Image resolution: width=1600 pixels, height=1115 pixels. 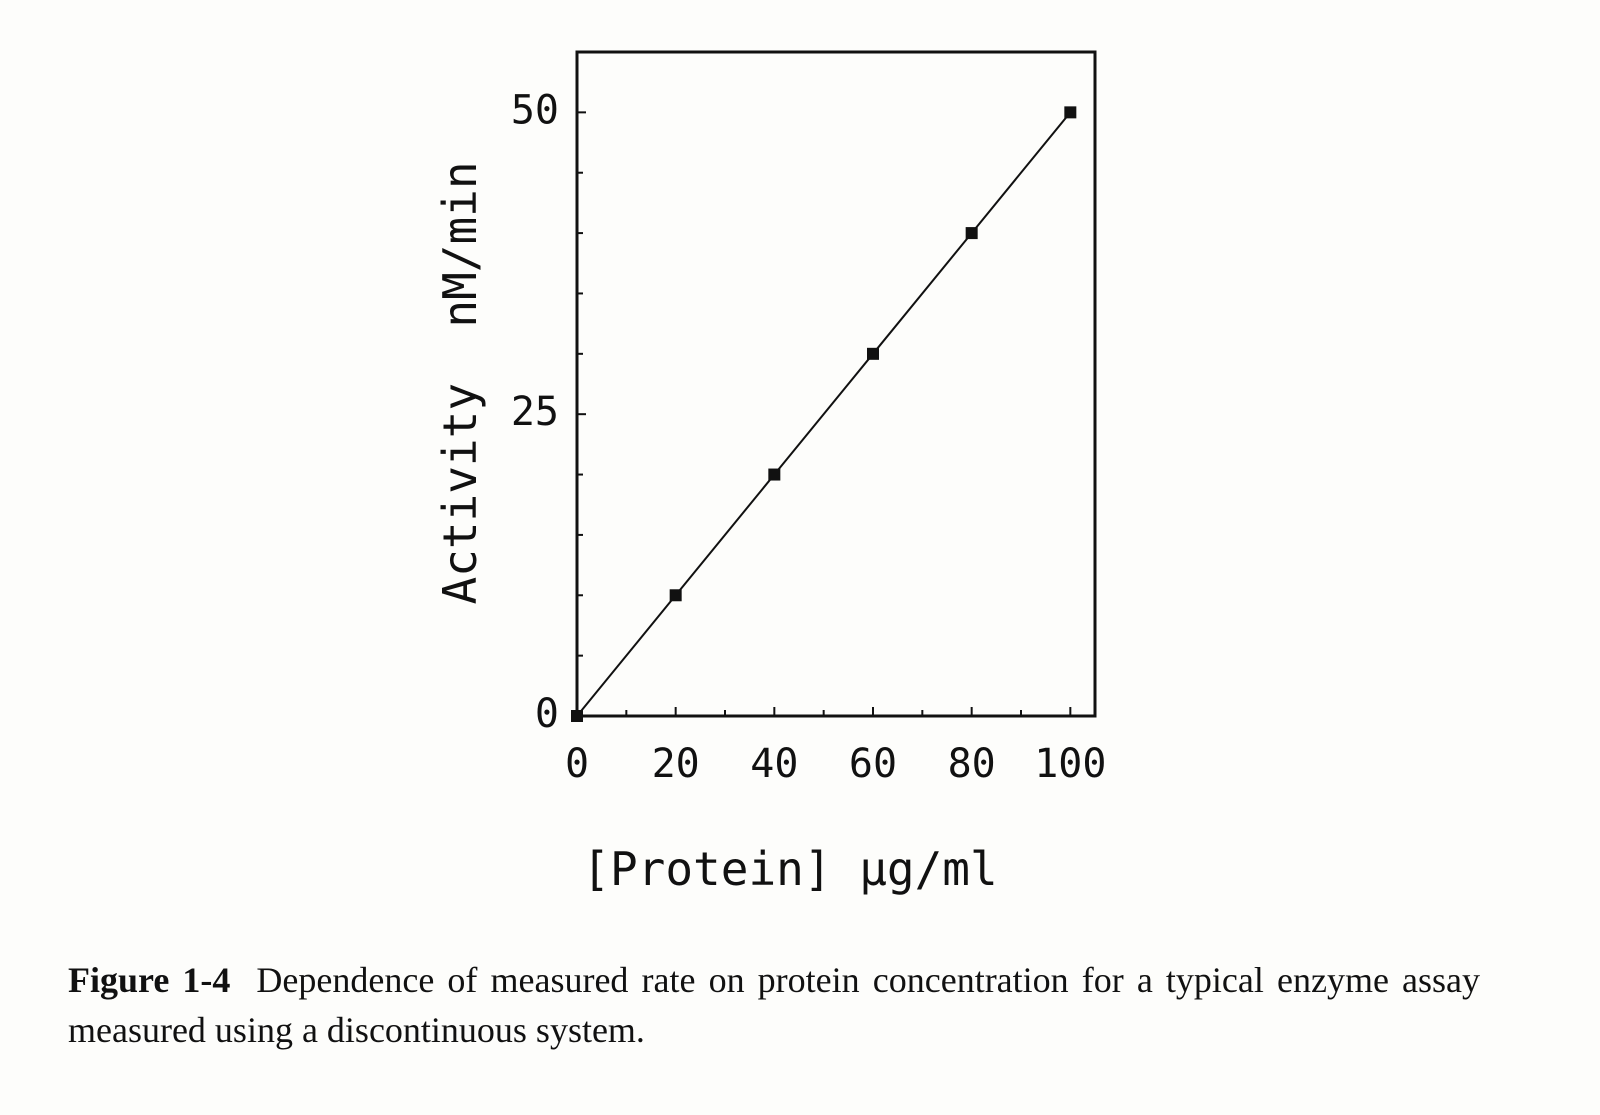 What do you see at coordinates (676, 764) in the screenshot?
I see `x-tick-label: 20` at bounding box center [676, 764].